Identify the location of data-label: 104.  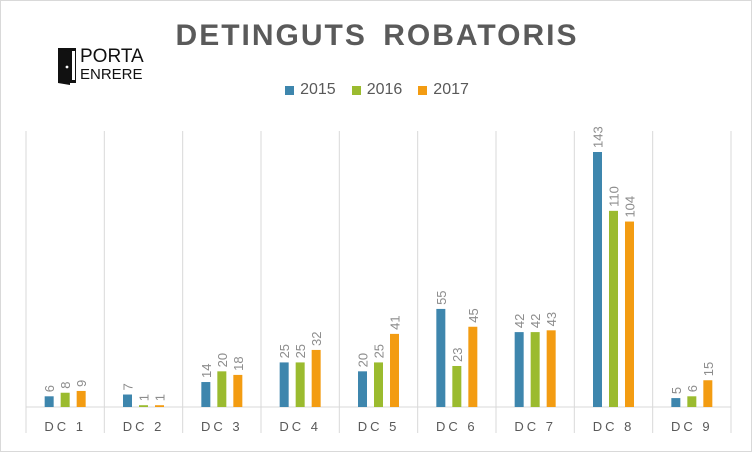
(630, 207).